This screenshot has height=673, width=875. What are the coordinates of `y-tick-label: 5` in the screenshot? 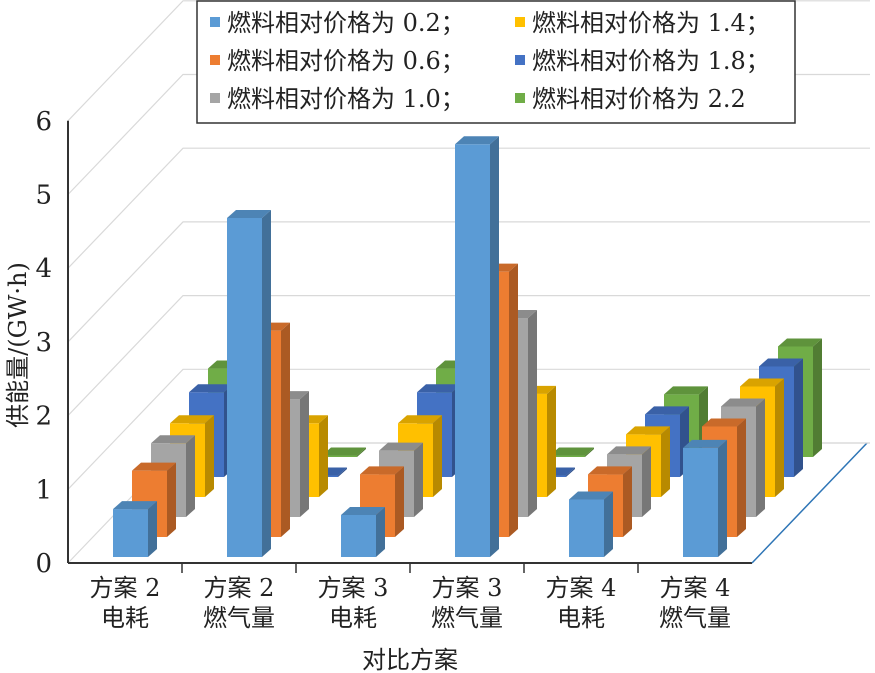 It's located at (43, 196).